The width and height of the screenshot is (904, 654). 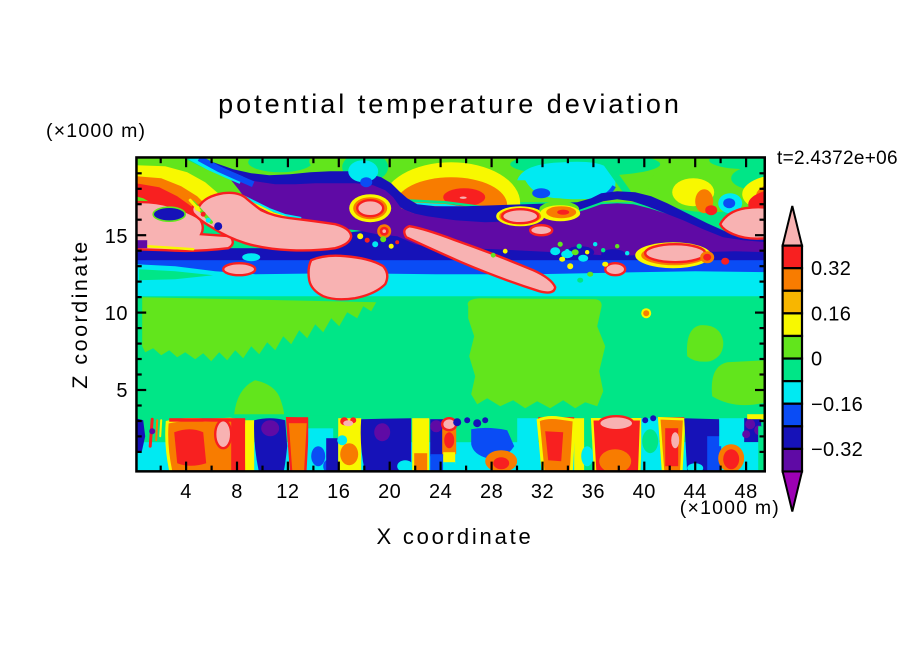 What do you see at coordinates (389, 492) in the screenshot?
I see `svg-text: 20` at bounding box center [389, 492].